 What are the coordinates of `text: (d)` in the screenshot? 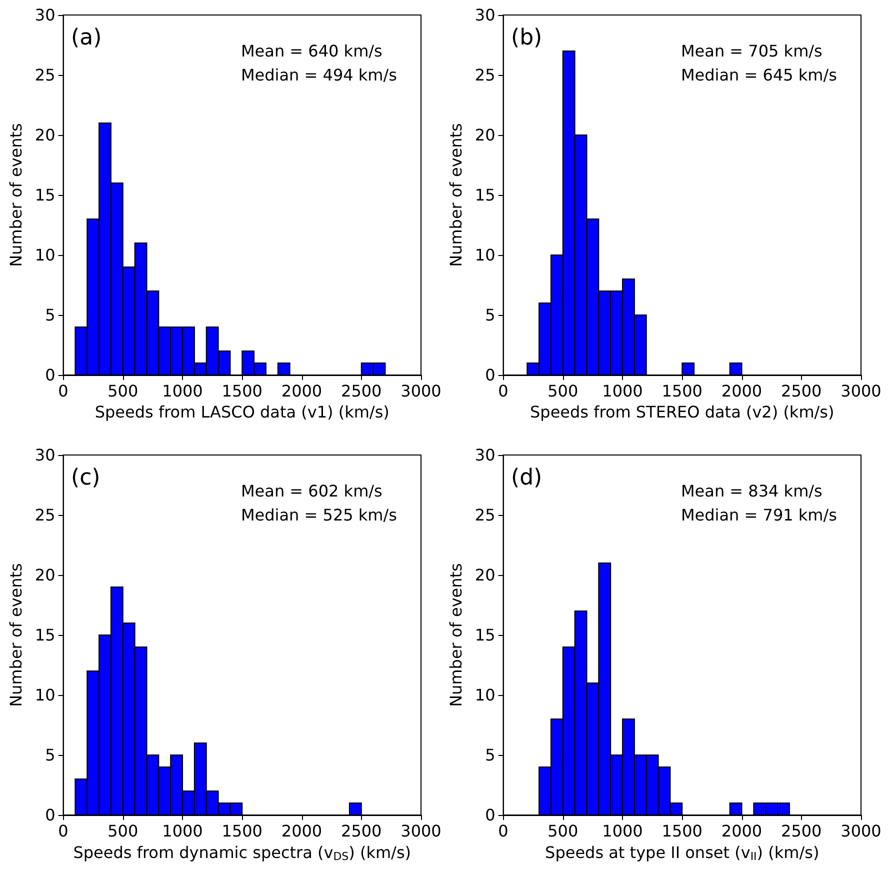 It's located at (526, 478).